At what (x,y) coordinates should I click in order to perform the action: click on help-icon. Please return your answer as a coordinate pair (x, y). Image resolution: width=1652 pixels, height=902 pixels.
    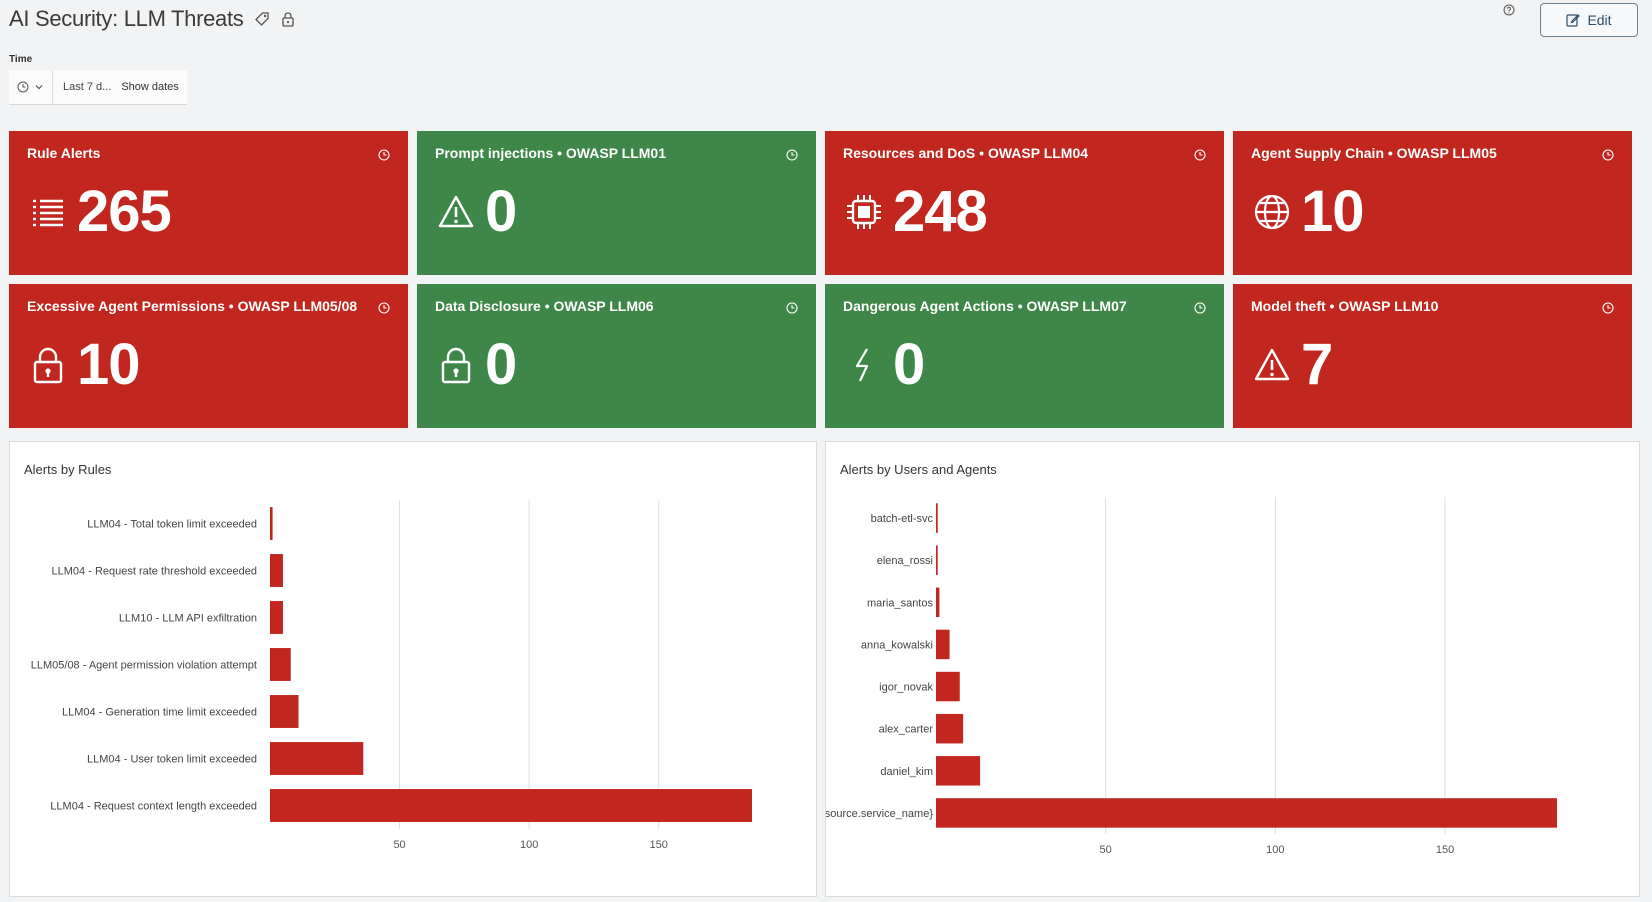
    Looking at the image, I should click on (1509, 10).